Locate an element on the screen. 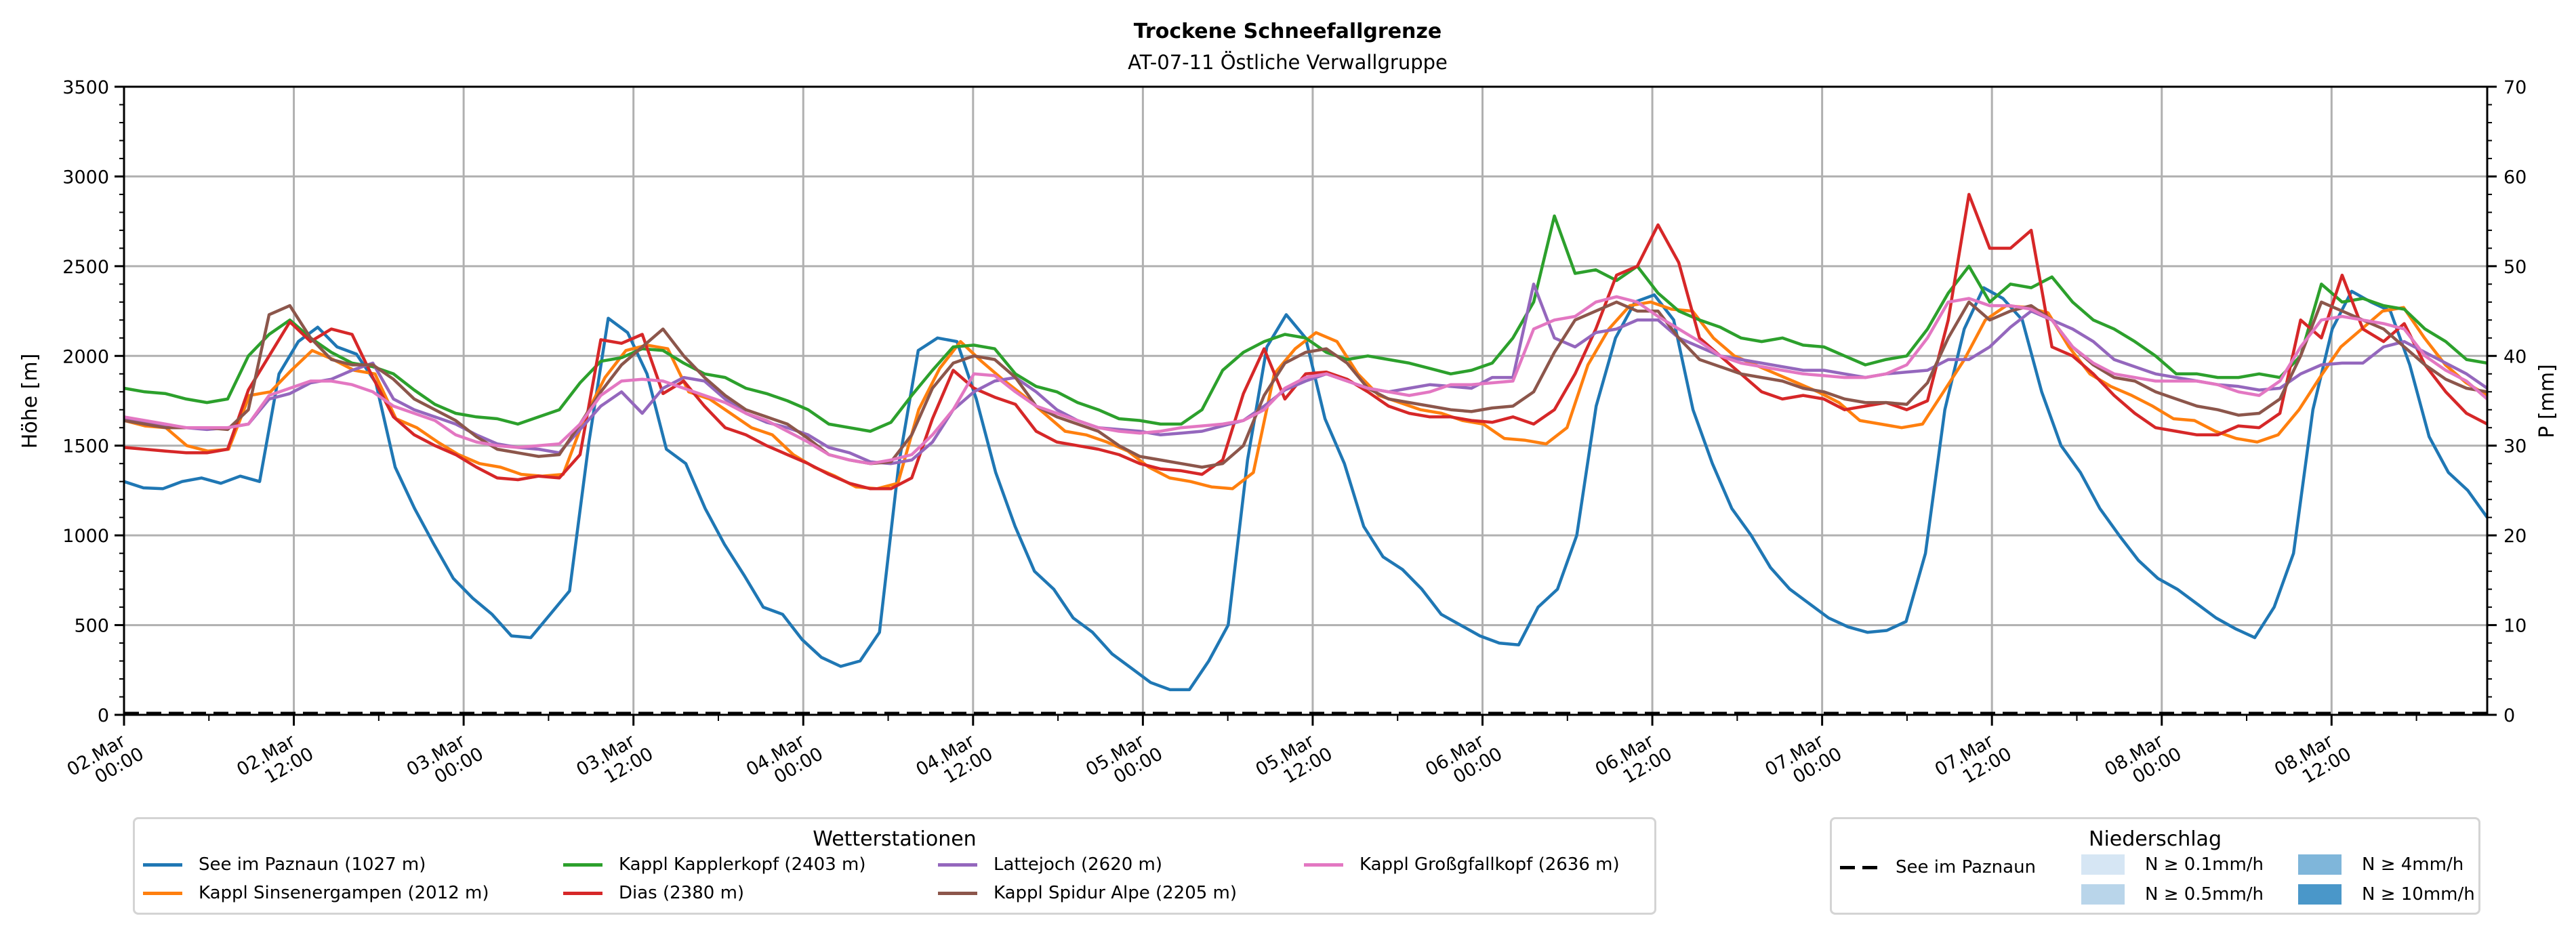  legend-label: Kappl Spidur Alpe (2205 m) is located at coordinates (1116, 893).